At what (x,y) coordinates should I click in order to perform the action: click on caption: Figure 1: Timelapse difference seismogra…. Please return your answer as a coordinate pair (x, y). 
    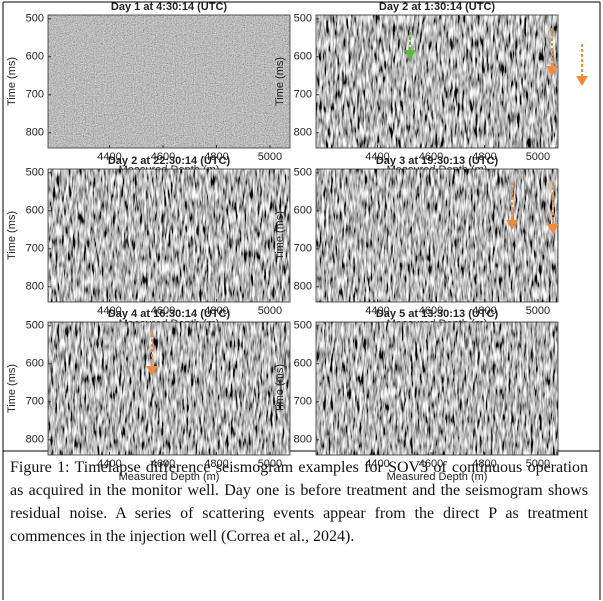
    Looking at the image, I should click on (299, 502).